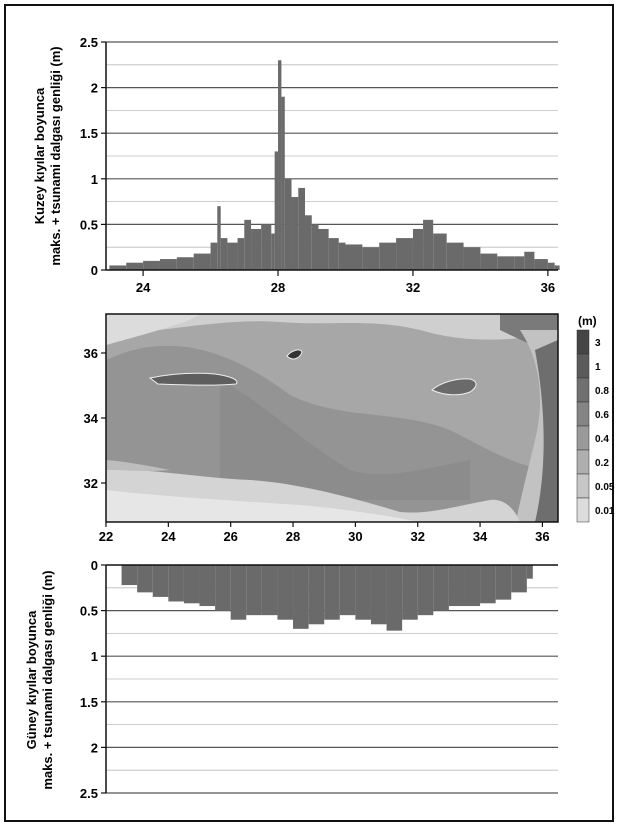 The height and width of the screenshot is (828, 621). Describe the element at coordinates (293, 536) in the screenshot. I see `map-x-tick-label: 28` at that location.